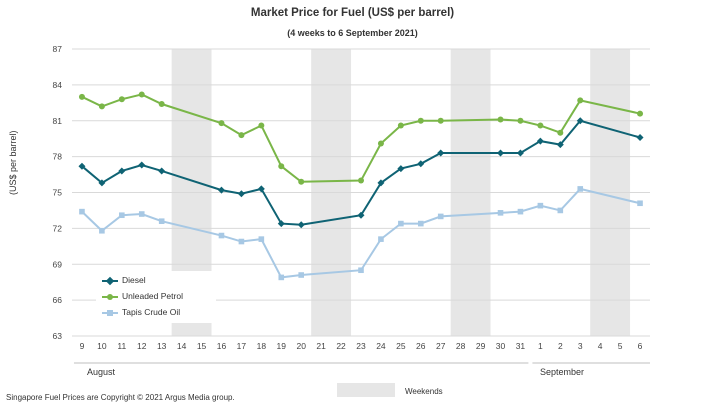  I want to click on x-tick-label: 17, so click(242, 346).